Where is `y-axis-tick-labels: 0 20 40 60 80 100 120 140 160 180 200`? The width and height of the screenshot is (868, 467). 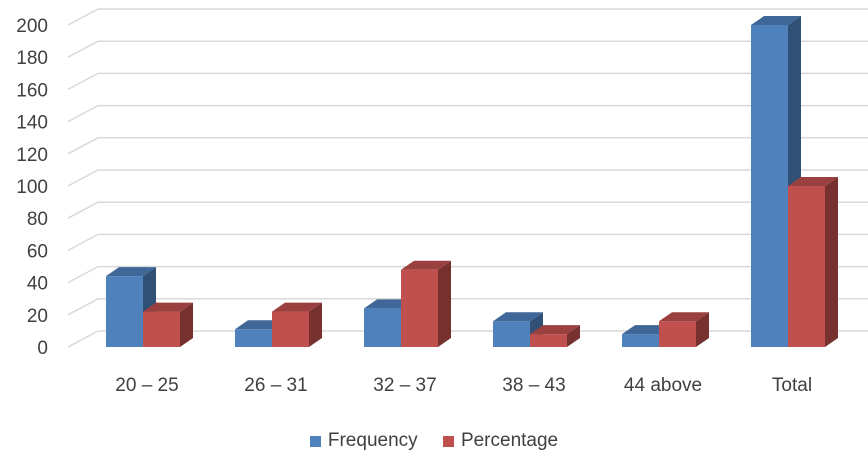 y-axis-tick-labels: 0 20 40 60 80 100 120 140 160 180 200 is located at coordinates (32, 187).